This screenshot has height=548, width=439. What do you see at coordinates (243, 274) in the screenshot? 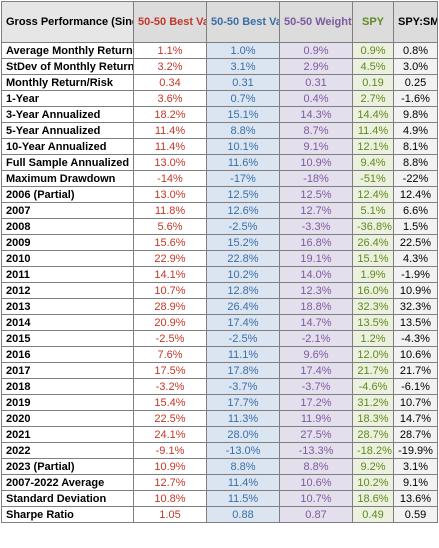
I see `best-value-top3-cell: 10.2%` at bounding box center [243, 274].